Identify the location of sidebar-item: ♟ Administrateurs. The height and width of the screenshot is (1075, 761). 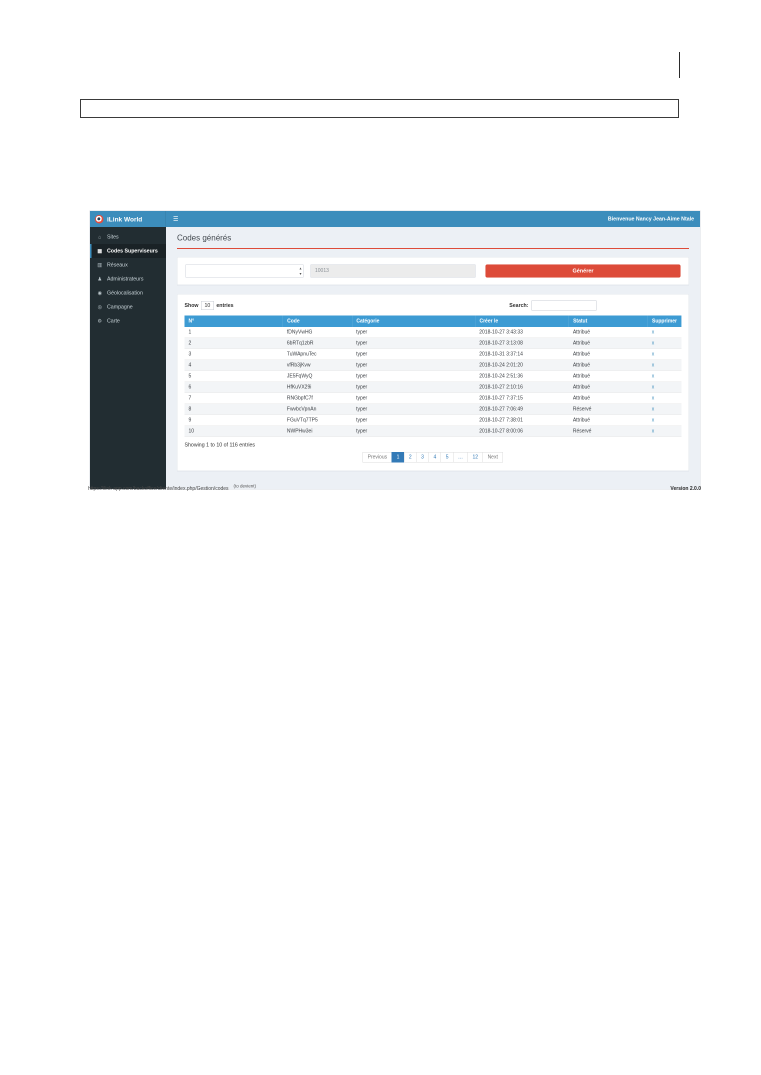
(128, 279).